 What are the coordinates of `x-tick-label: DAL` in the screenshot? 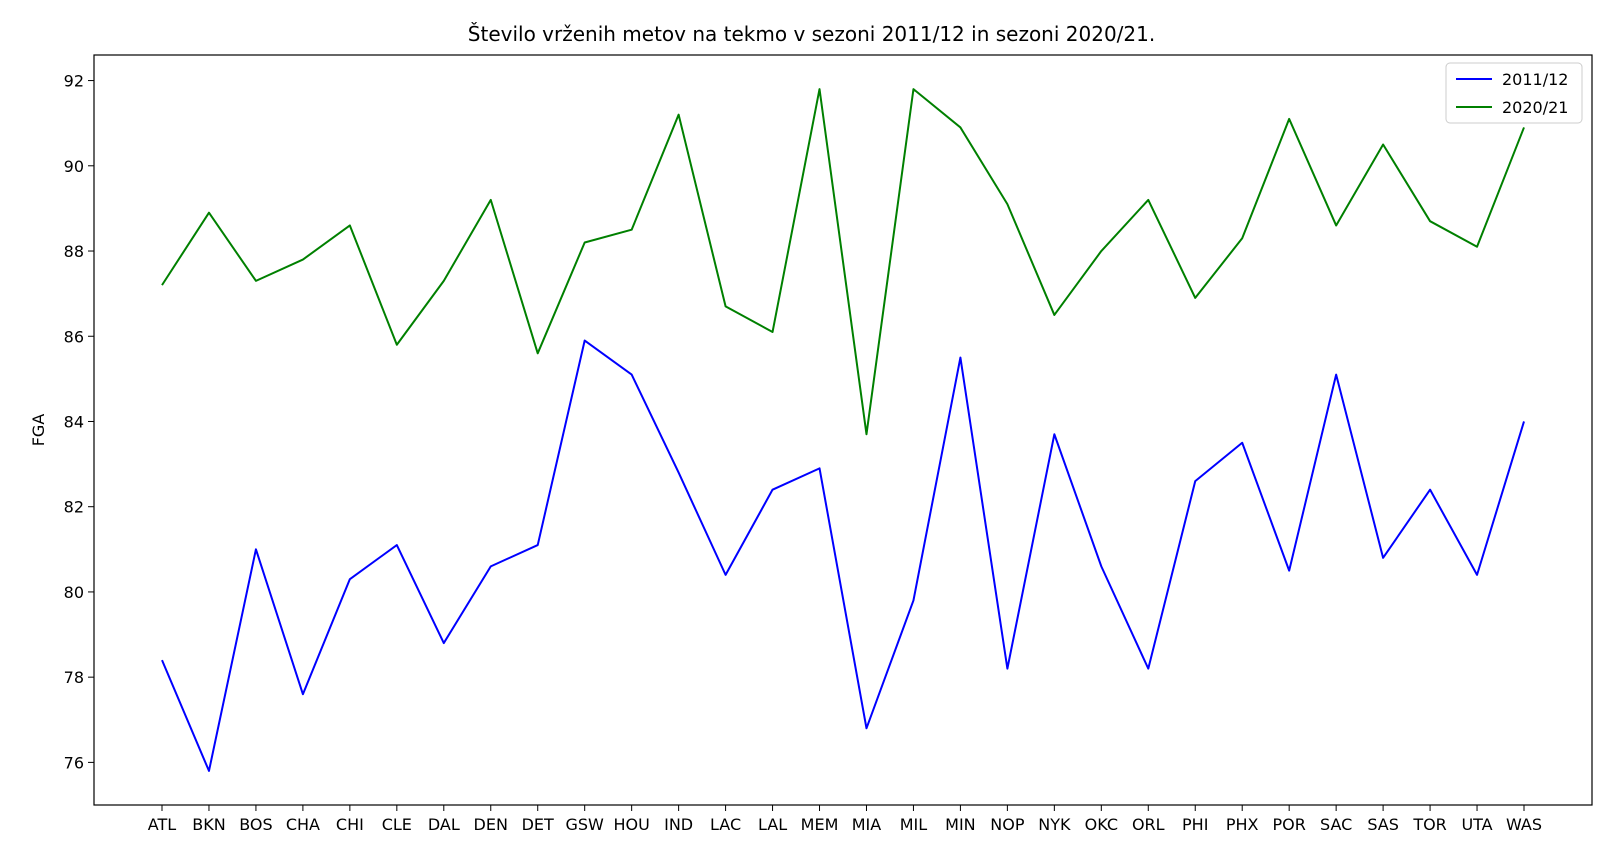 It's located at (444, 824).